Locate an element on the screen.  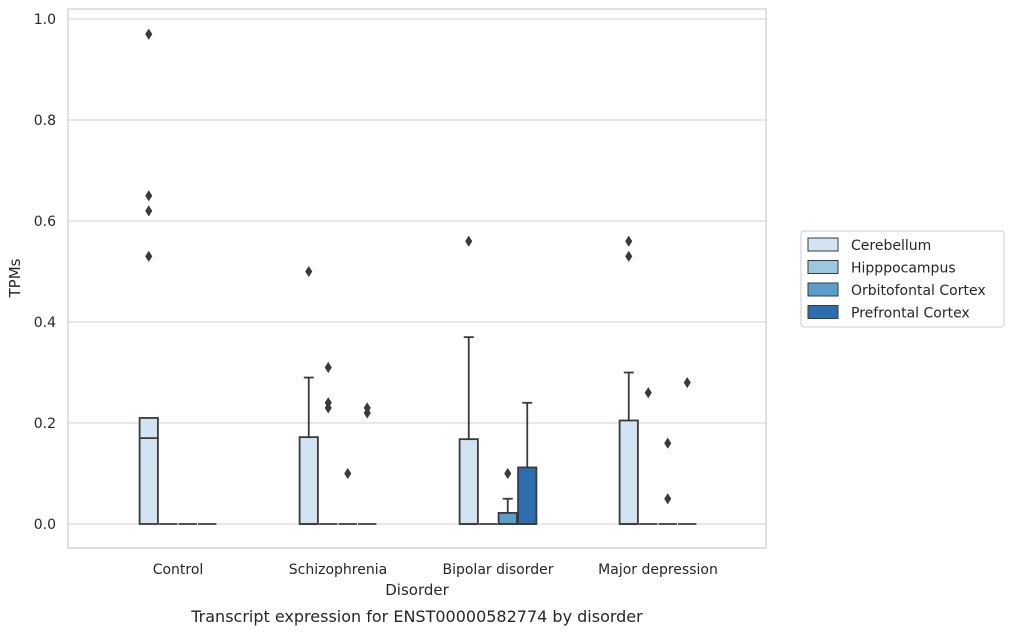
y-axis-label: TPMs is located at coordinates (15, 278).